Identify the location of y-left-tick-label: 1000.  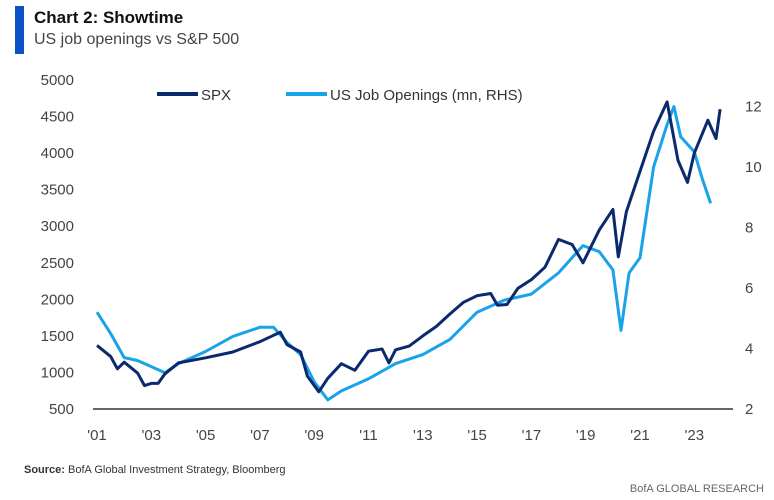
(57, 372).